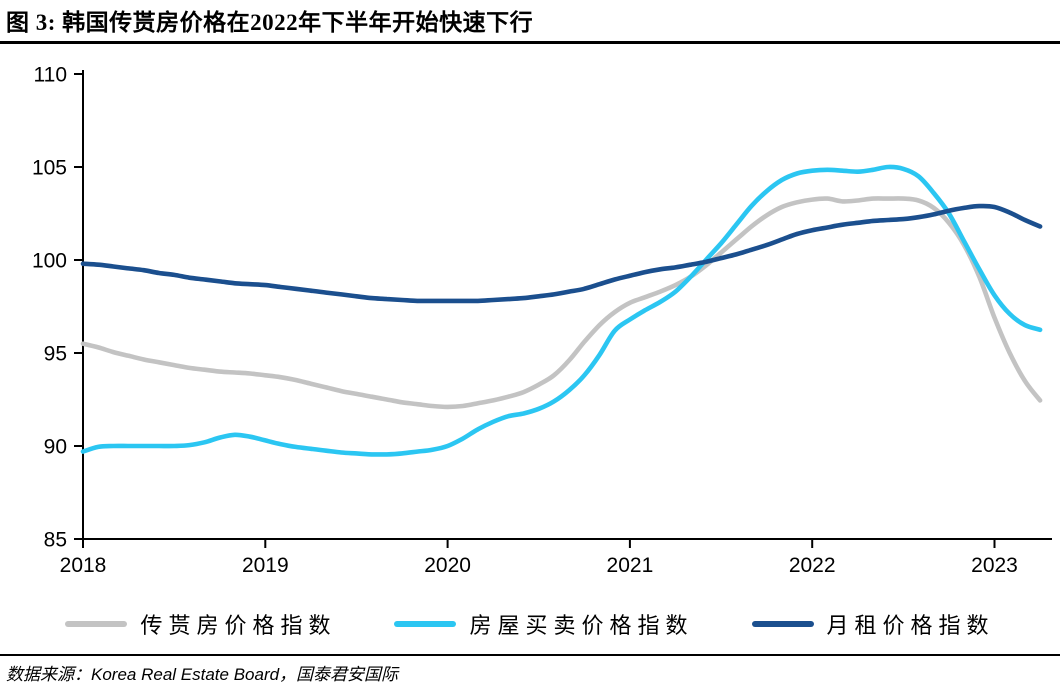 Image resolution: width=1060 pixels, height=685 pixels. I want to click on legend-label-sale: 房屋买卖价格指数, so click(581, 625).